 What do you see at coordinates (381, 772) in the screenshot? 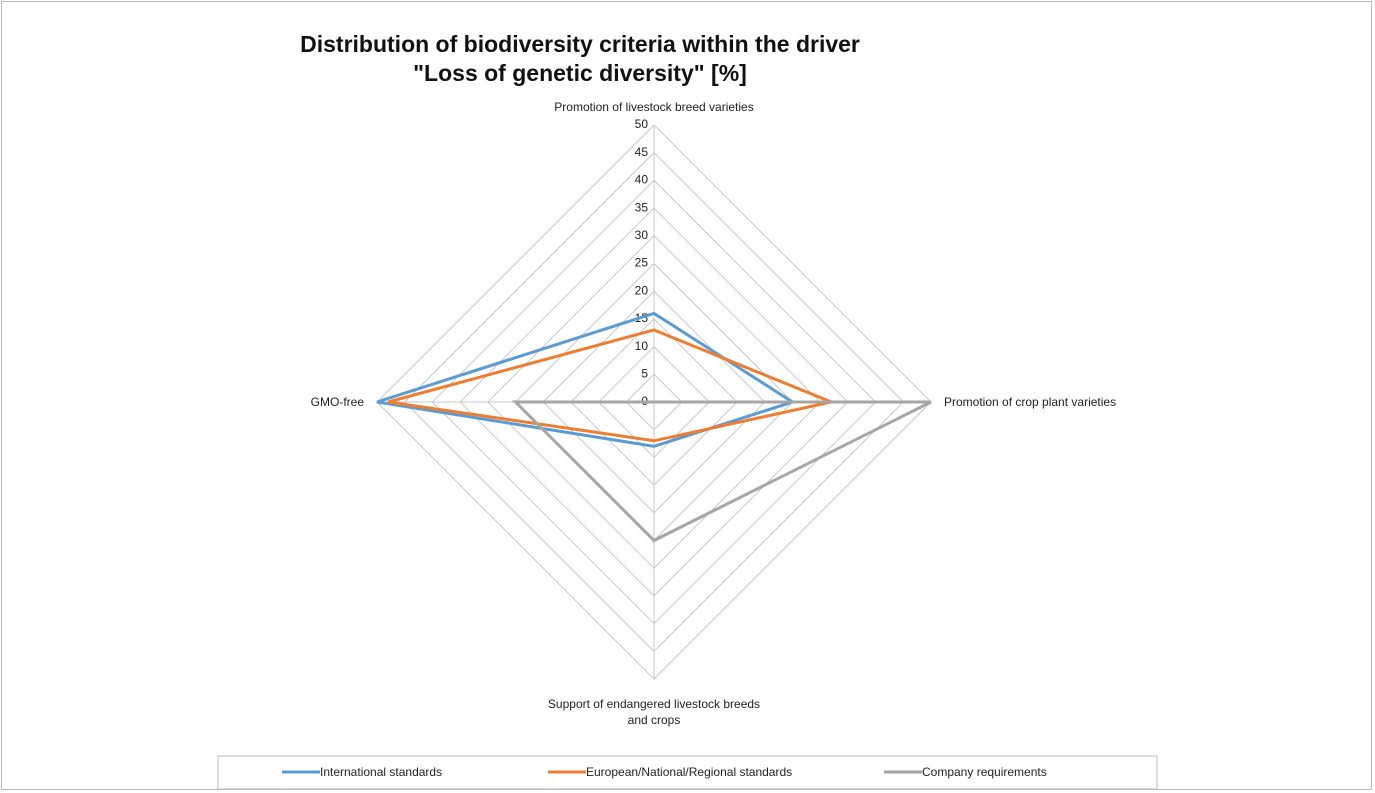
I see `legend-label: International standards` at bounding box center [381, 772].